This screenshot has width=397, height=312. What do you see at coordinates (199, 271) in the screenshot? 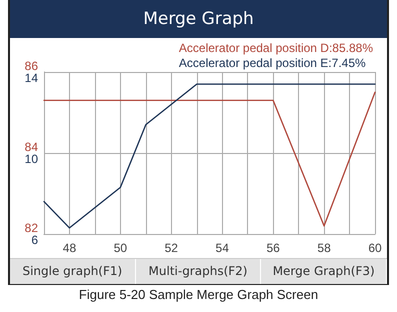
I see `text: Multi-graphs(F2)` at bounding box center [199, 271].